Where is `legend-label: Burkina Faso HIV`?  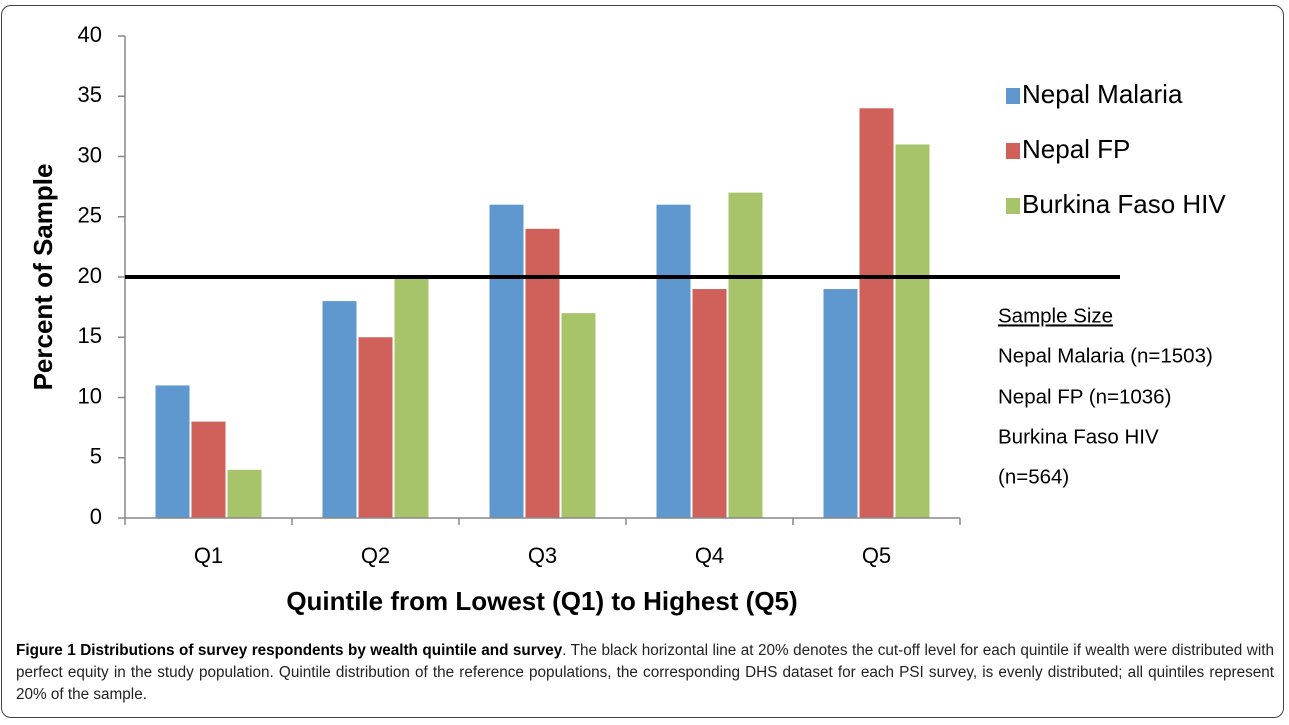
legend-label: Burkina Faso HIV is located at coordinates (1124, 204).